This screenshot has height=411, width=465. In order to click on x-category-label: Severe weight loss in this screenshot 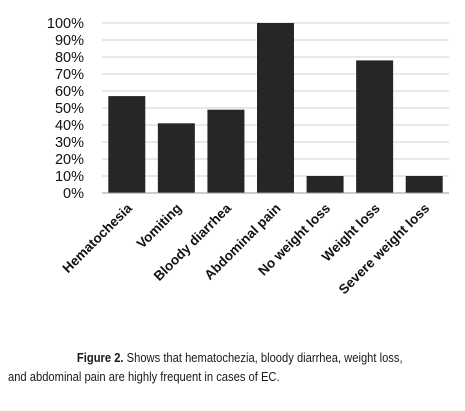, I will do `click(384, 249)`.